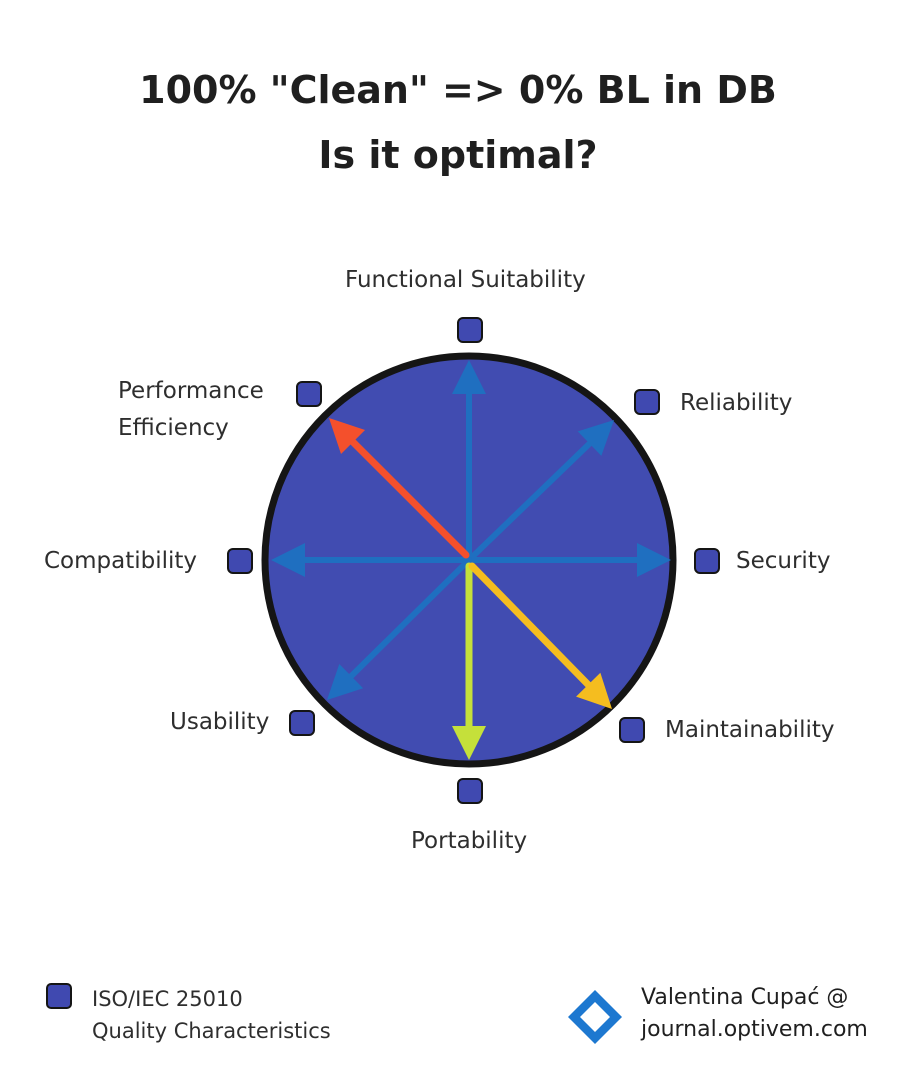 The image size is (916, 1091). Describe the element at coordinates (309, 394) in the screenshot. I see `marker-performance` at that location.